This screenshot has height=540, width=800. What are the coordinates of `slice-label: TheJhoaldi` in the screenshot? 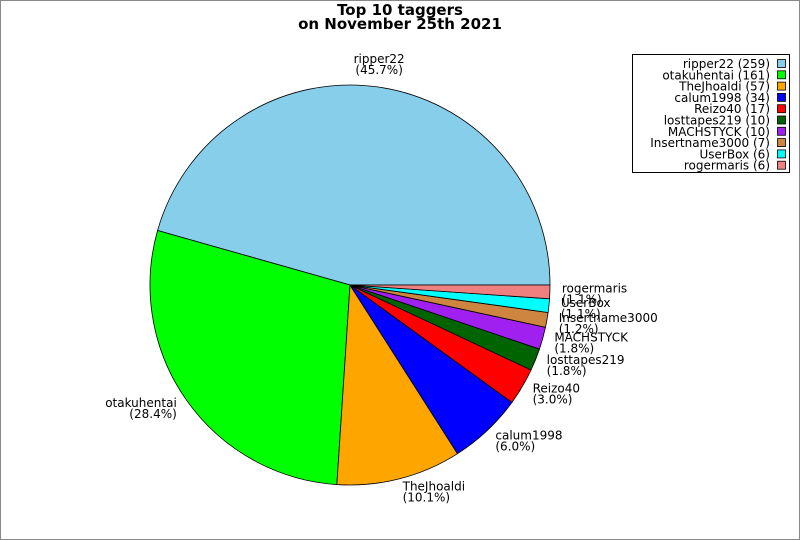 It's located at (433, 486).